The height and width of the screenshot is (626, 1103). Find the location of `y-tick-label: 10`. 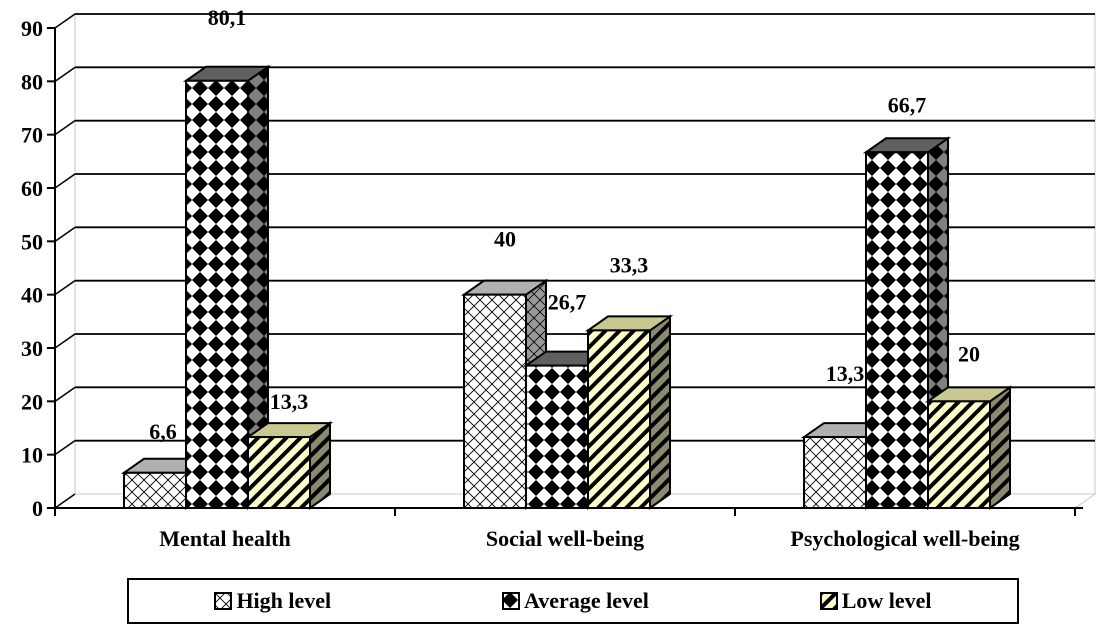

y-tick-label: 10 is located at coordinates (32, 455).